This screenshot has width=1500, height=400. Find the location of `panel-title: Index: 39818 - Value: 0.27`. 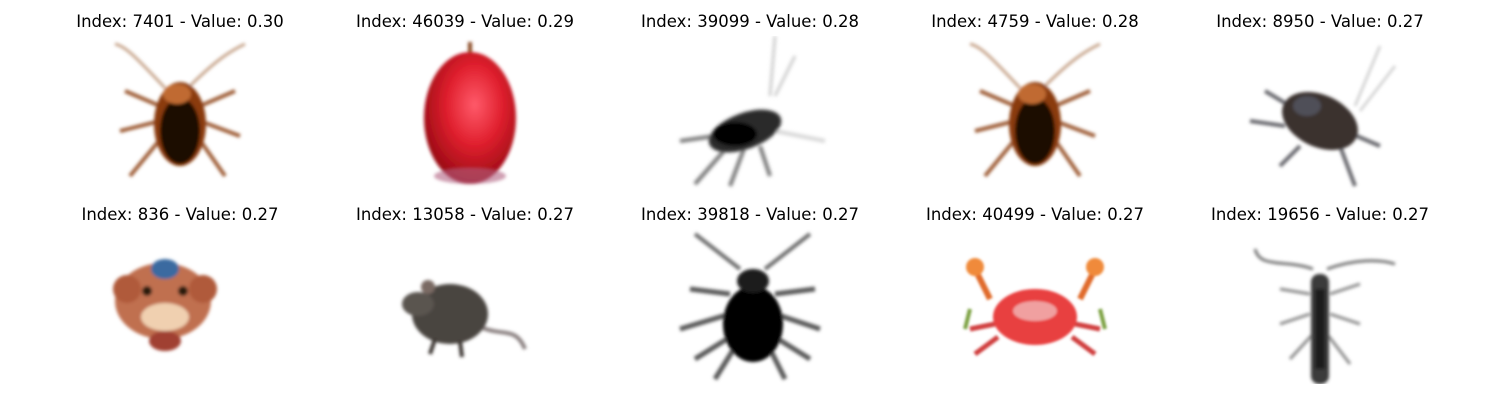

panel-title: Index: 39818 - Value: 0.27 is located at coordinates (749, 214).